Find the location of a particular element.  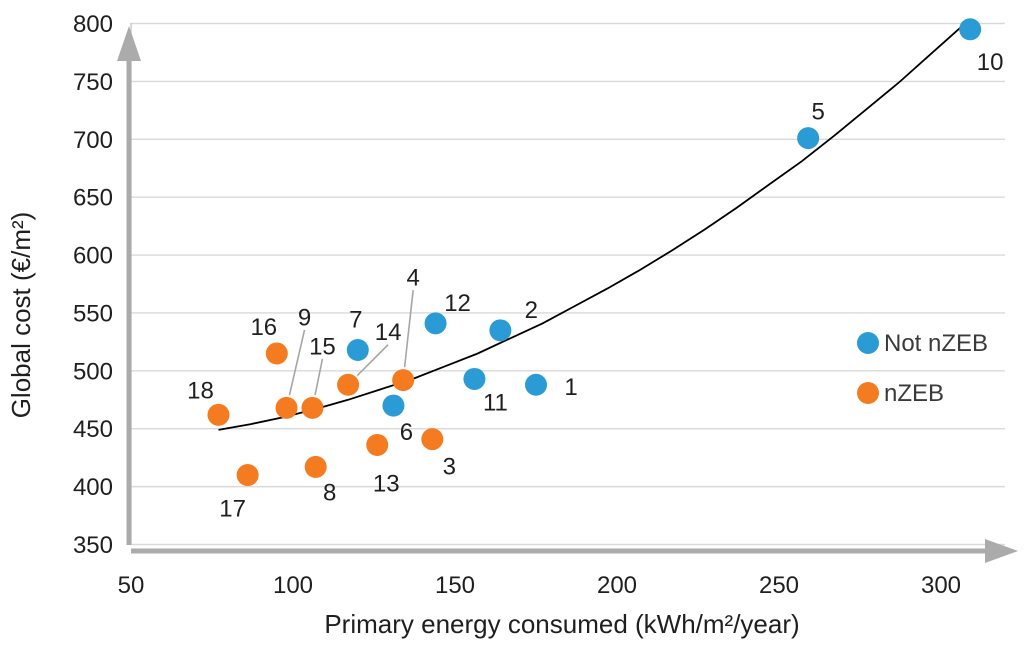

point-label-3: 3 is located at coordinates (449, 467).